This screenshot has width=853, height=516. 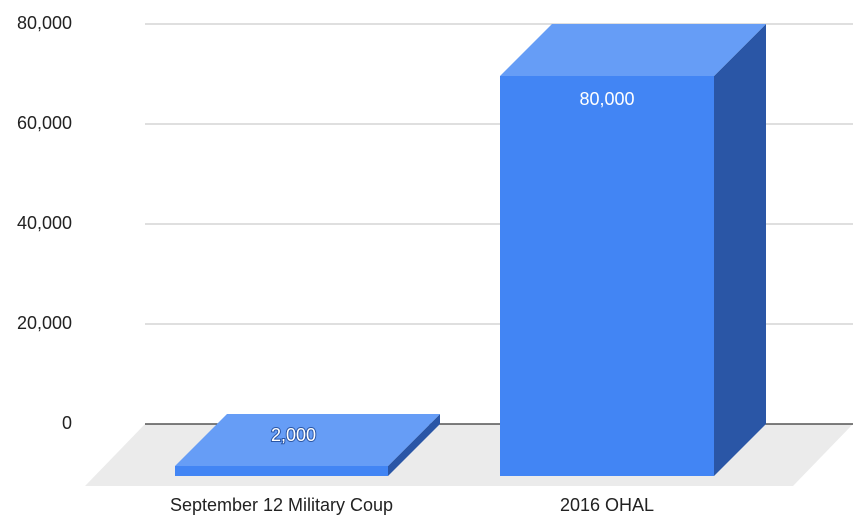 I want to click on x-tick-label: 2016 OHAL, so click(x=607, y=505).